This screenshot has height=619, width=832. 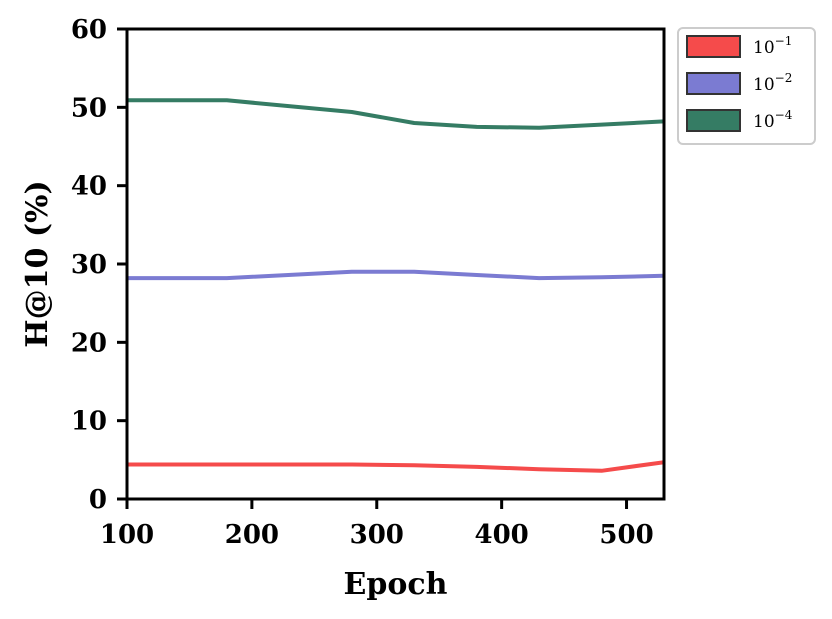 I want to click on x-tick-label: 200, so click(x=252, y=535).